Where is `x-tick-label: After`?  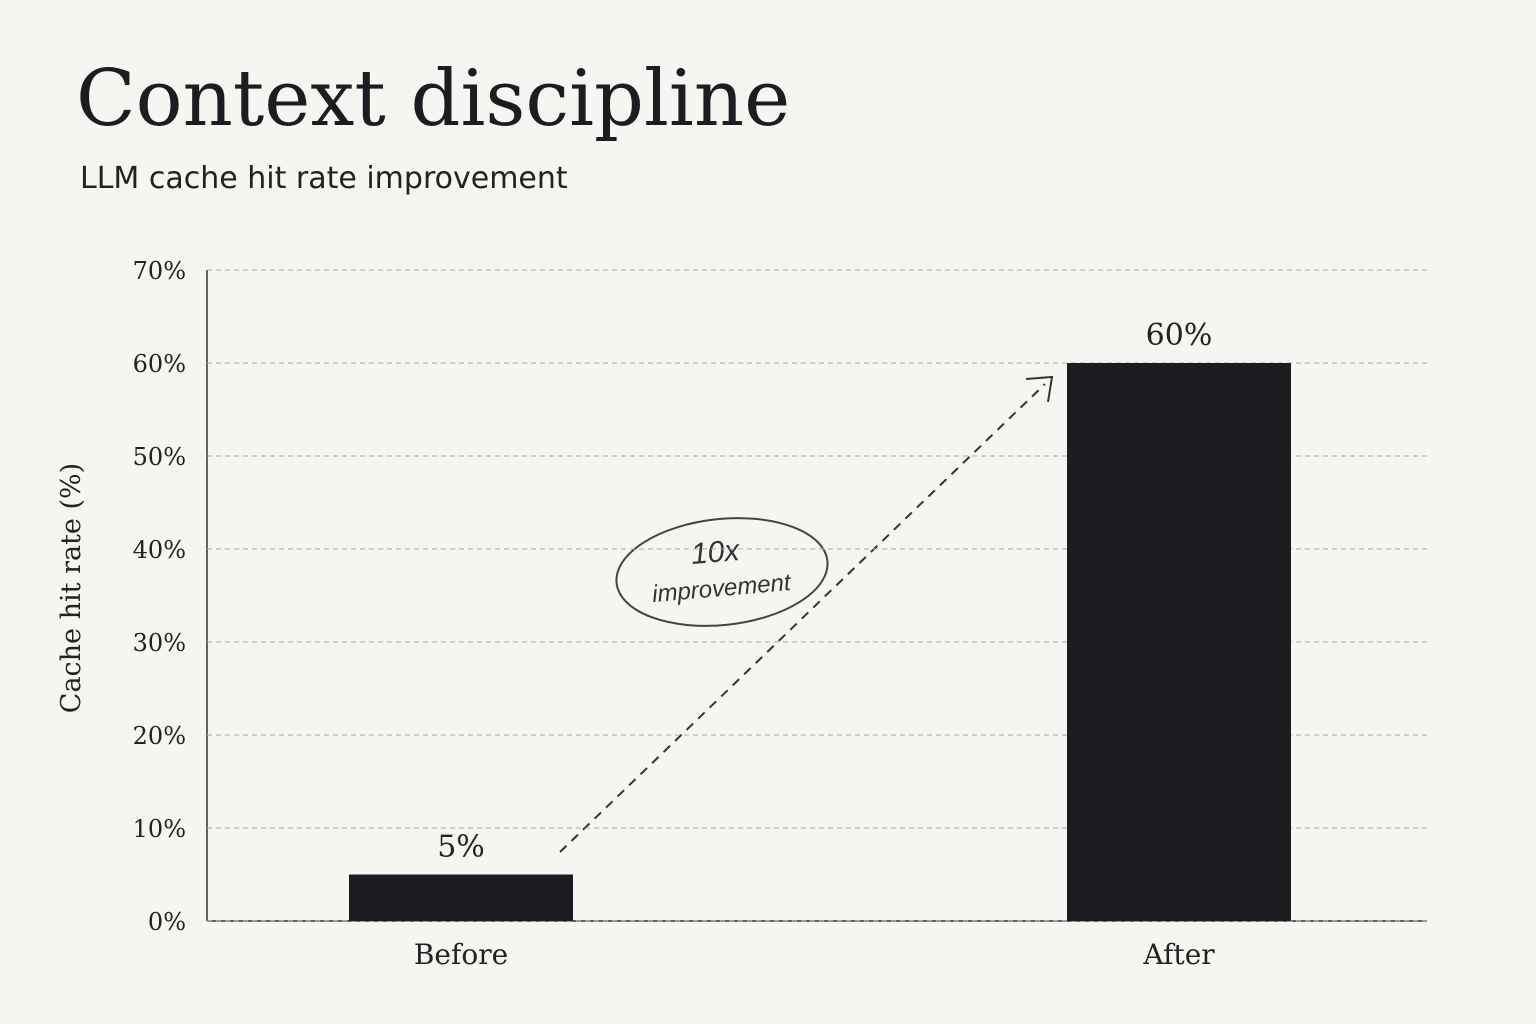 x-tick-label: After is located at coordinates (1178, 954).